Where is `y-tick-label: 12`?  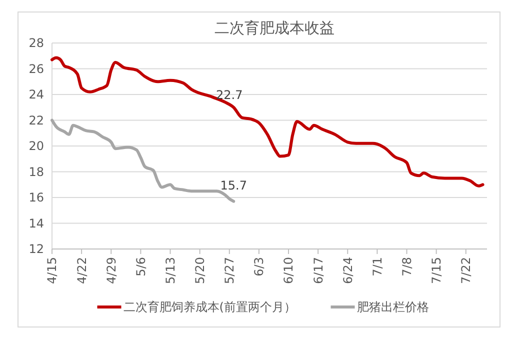 y-tick-label: 12 is located at coordinates (36, 249).